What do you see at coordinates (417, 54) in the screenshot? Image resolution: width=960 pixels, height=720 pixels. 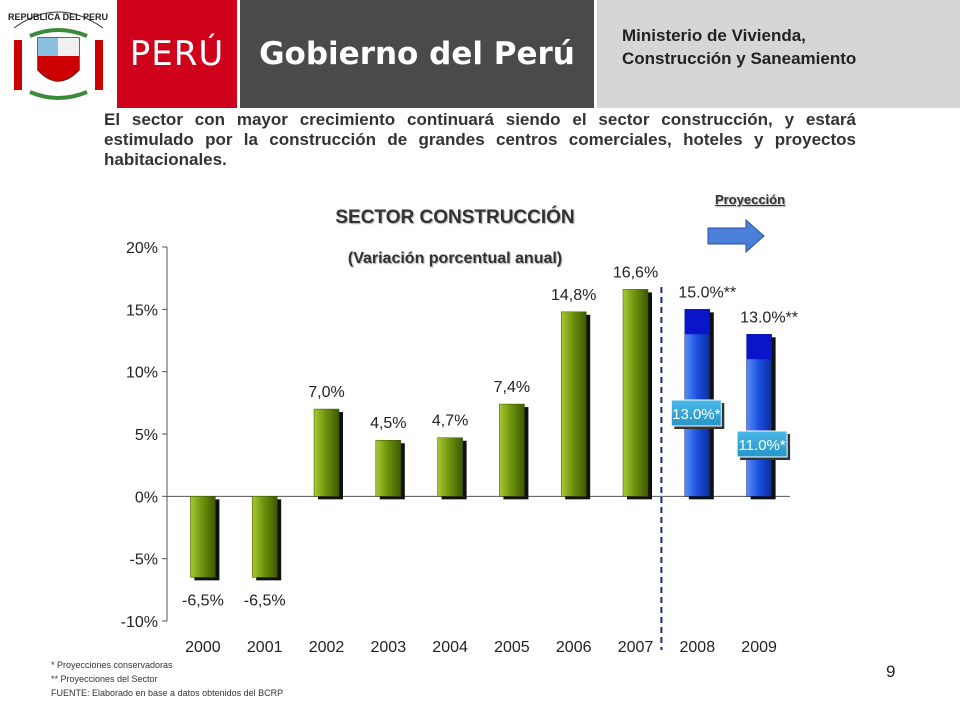 I see `government-title: Gobierno del Perú` at bounding box center [417, 54].